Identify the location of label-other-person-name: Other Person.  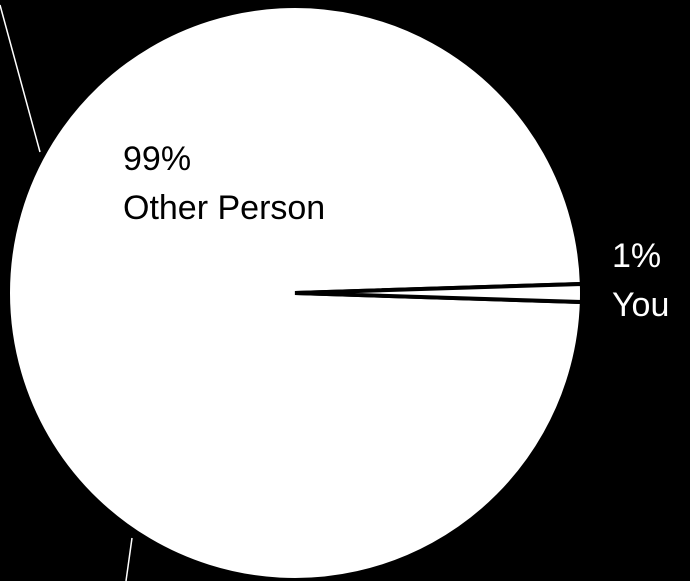
(224, 208).